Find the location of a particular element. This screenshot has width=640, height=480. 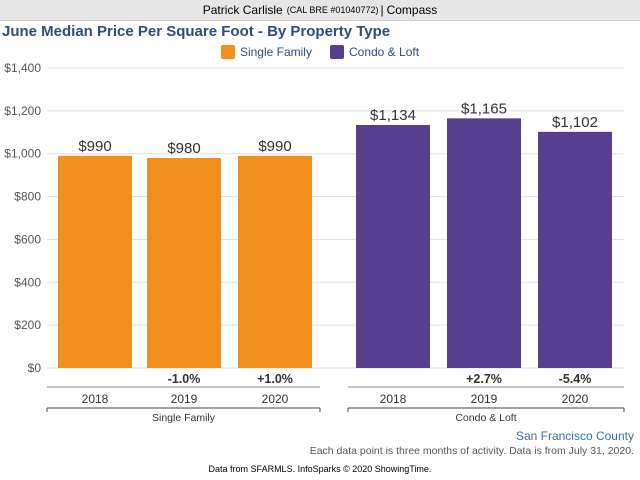

change-label: +2.7% is located at coordinates (484, 379).